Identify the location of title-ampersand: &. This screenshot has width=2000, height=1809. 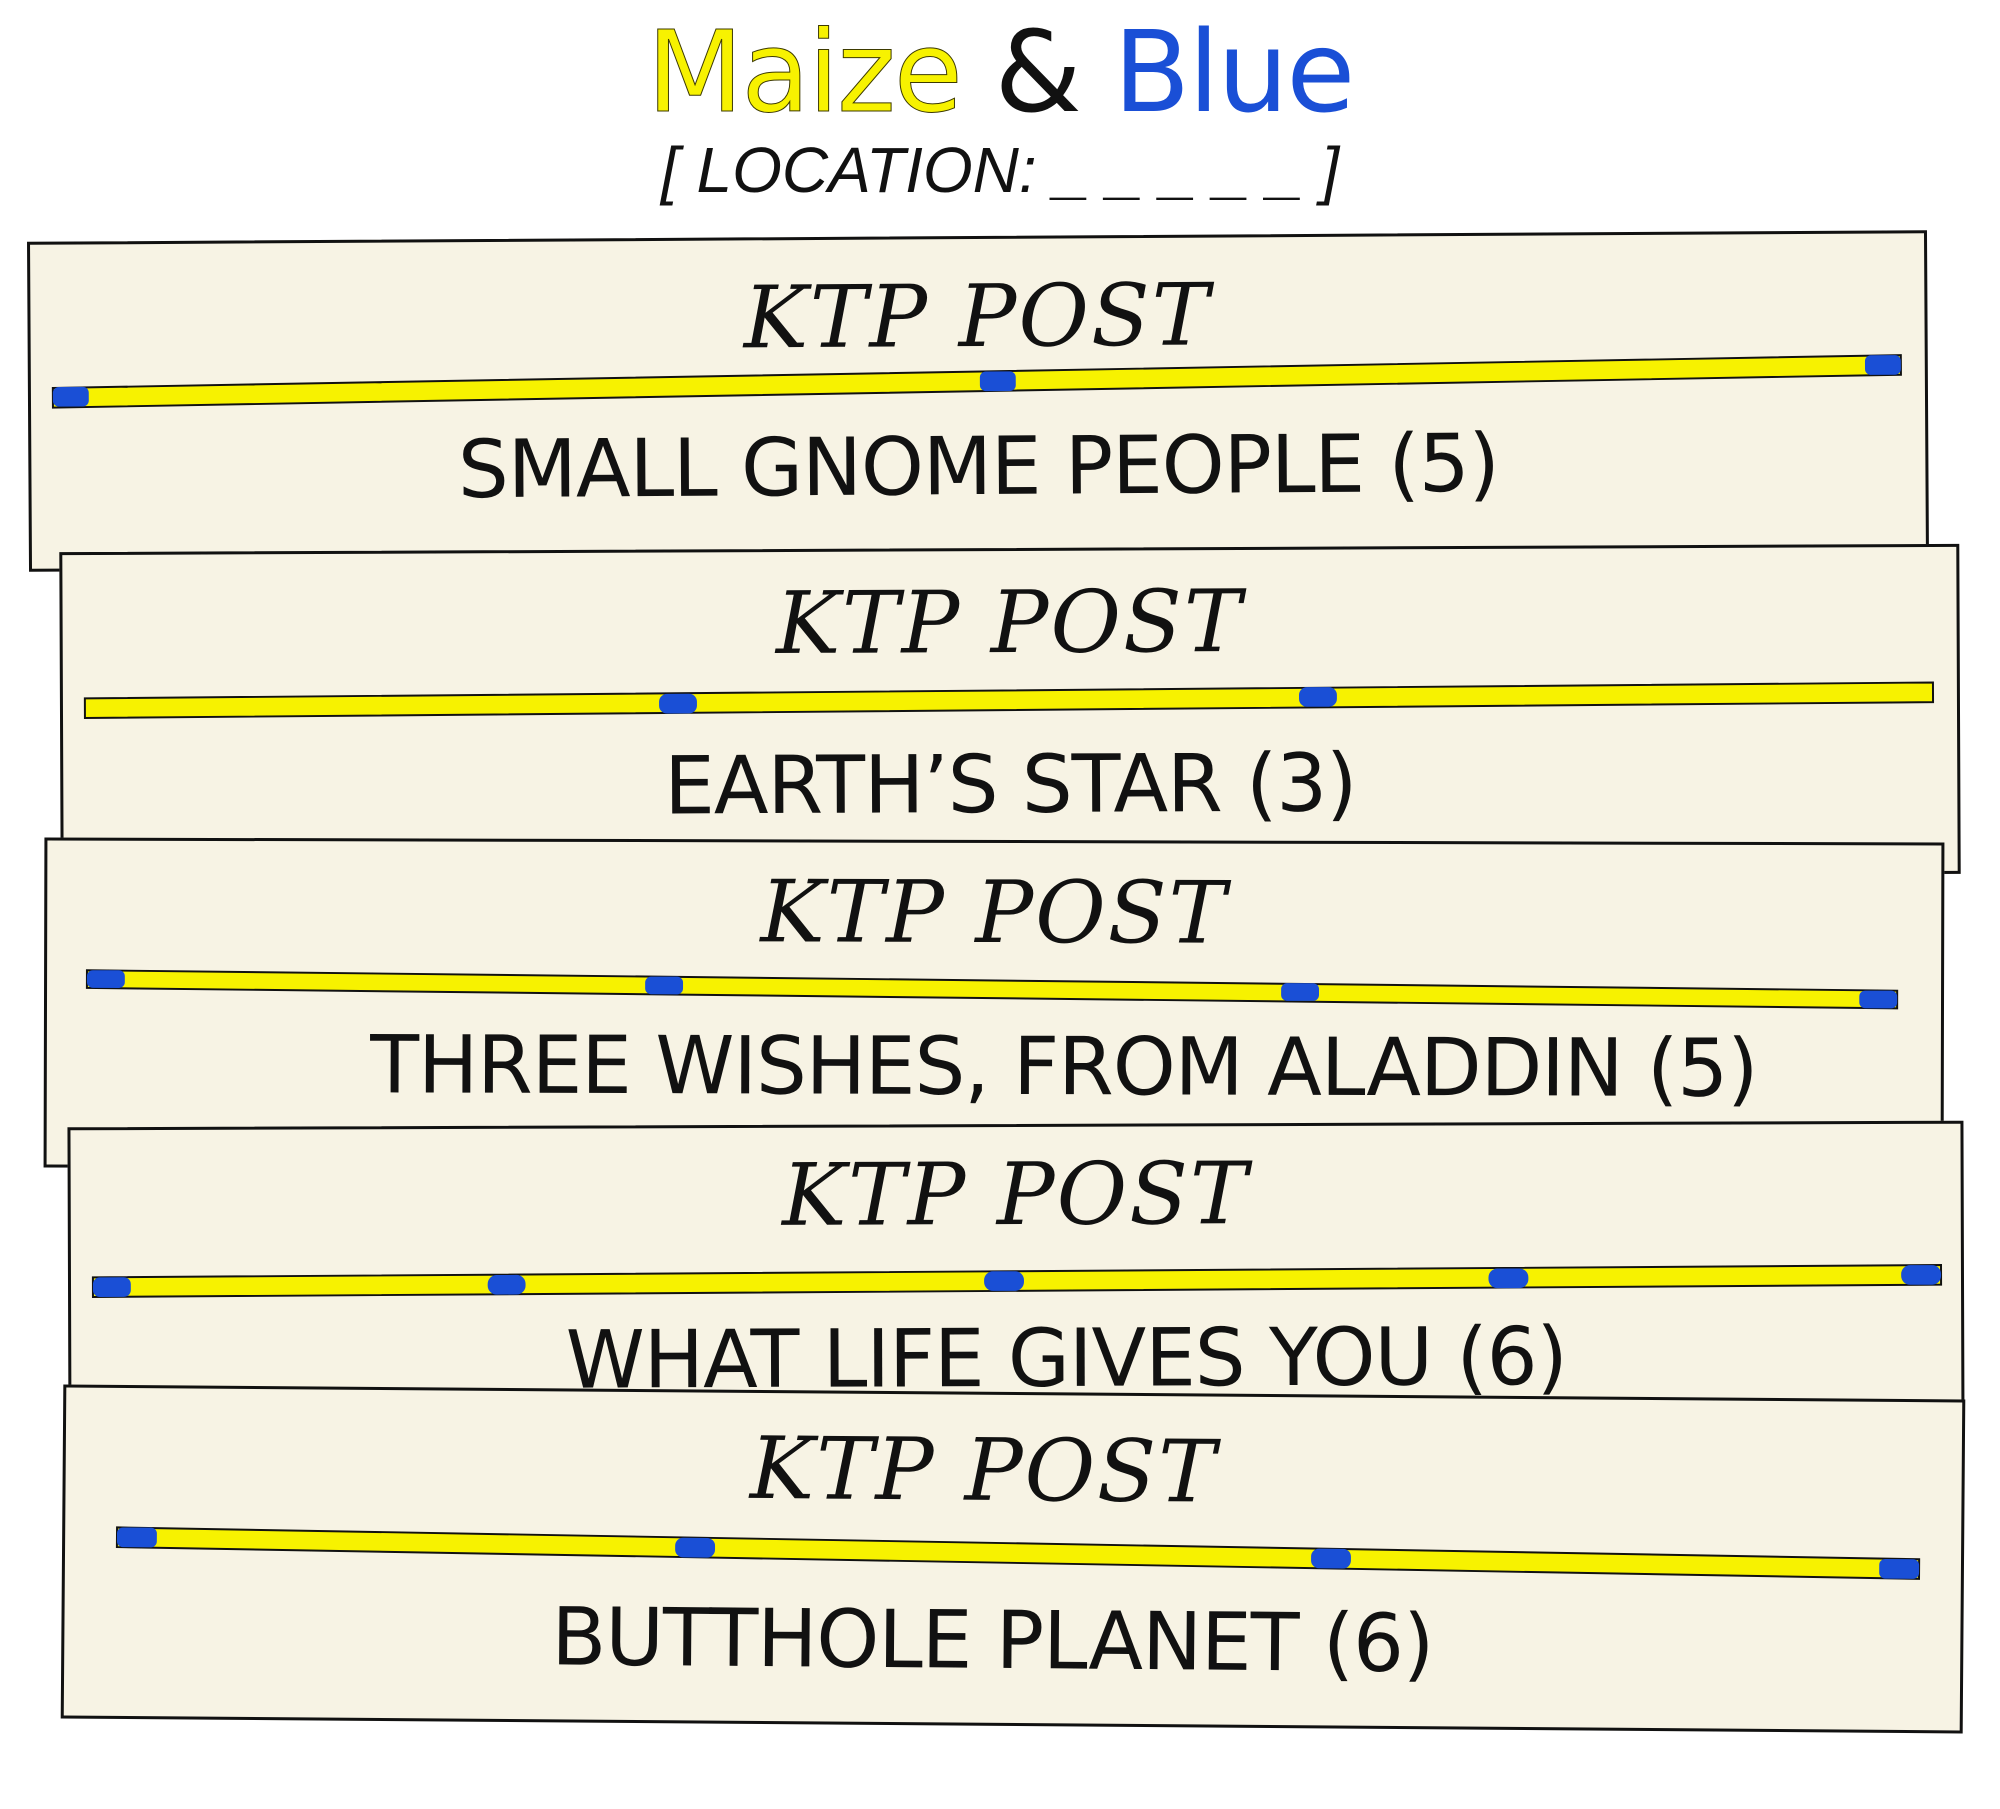
(1037, 73).